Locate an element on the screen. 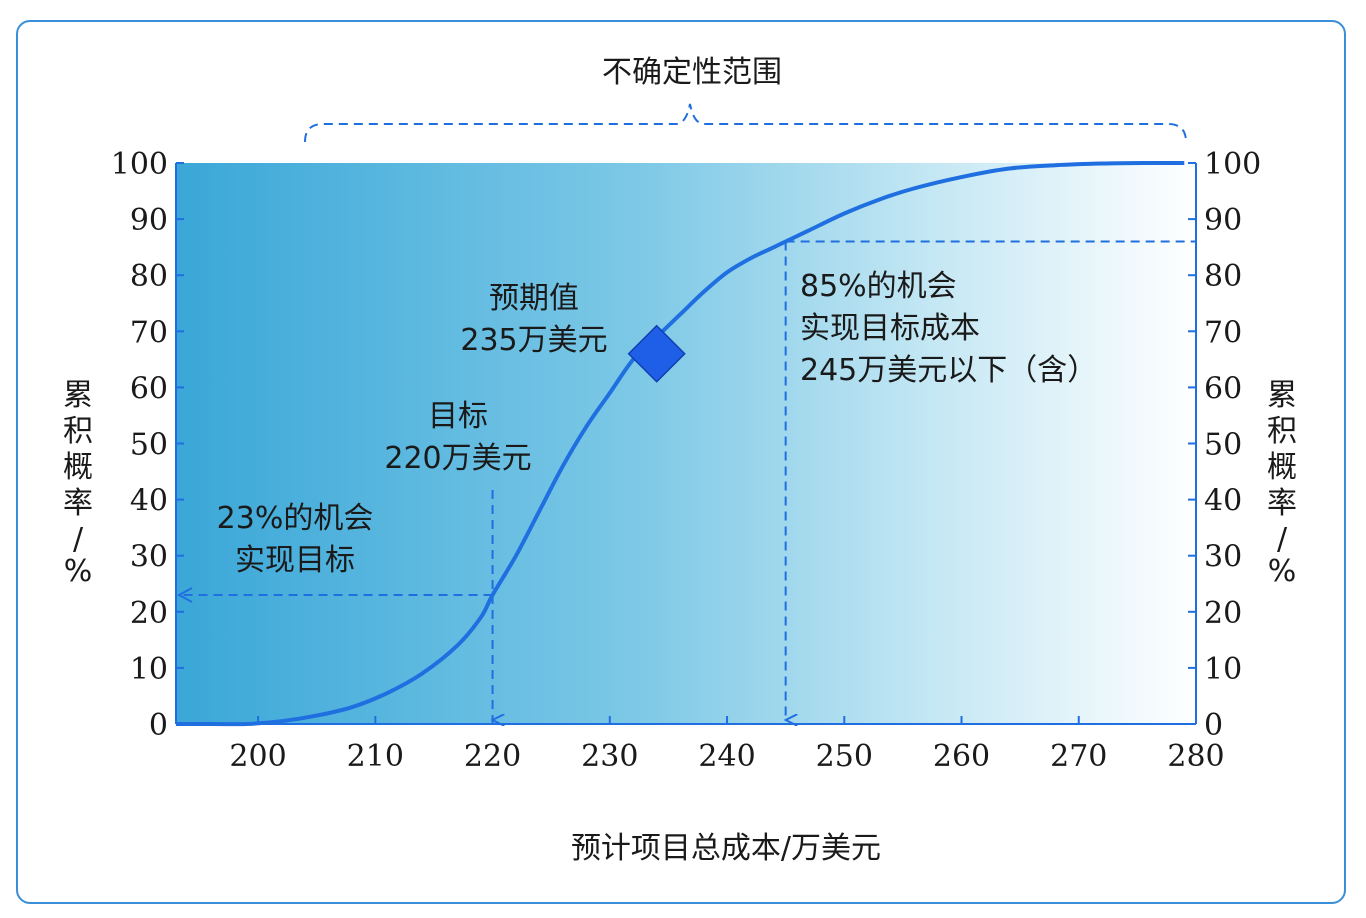 The height and width of the screenshot is (918, 1366). uncertainty-range-label: 不确定性范围 is located at coordinates (692, 72).